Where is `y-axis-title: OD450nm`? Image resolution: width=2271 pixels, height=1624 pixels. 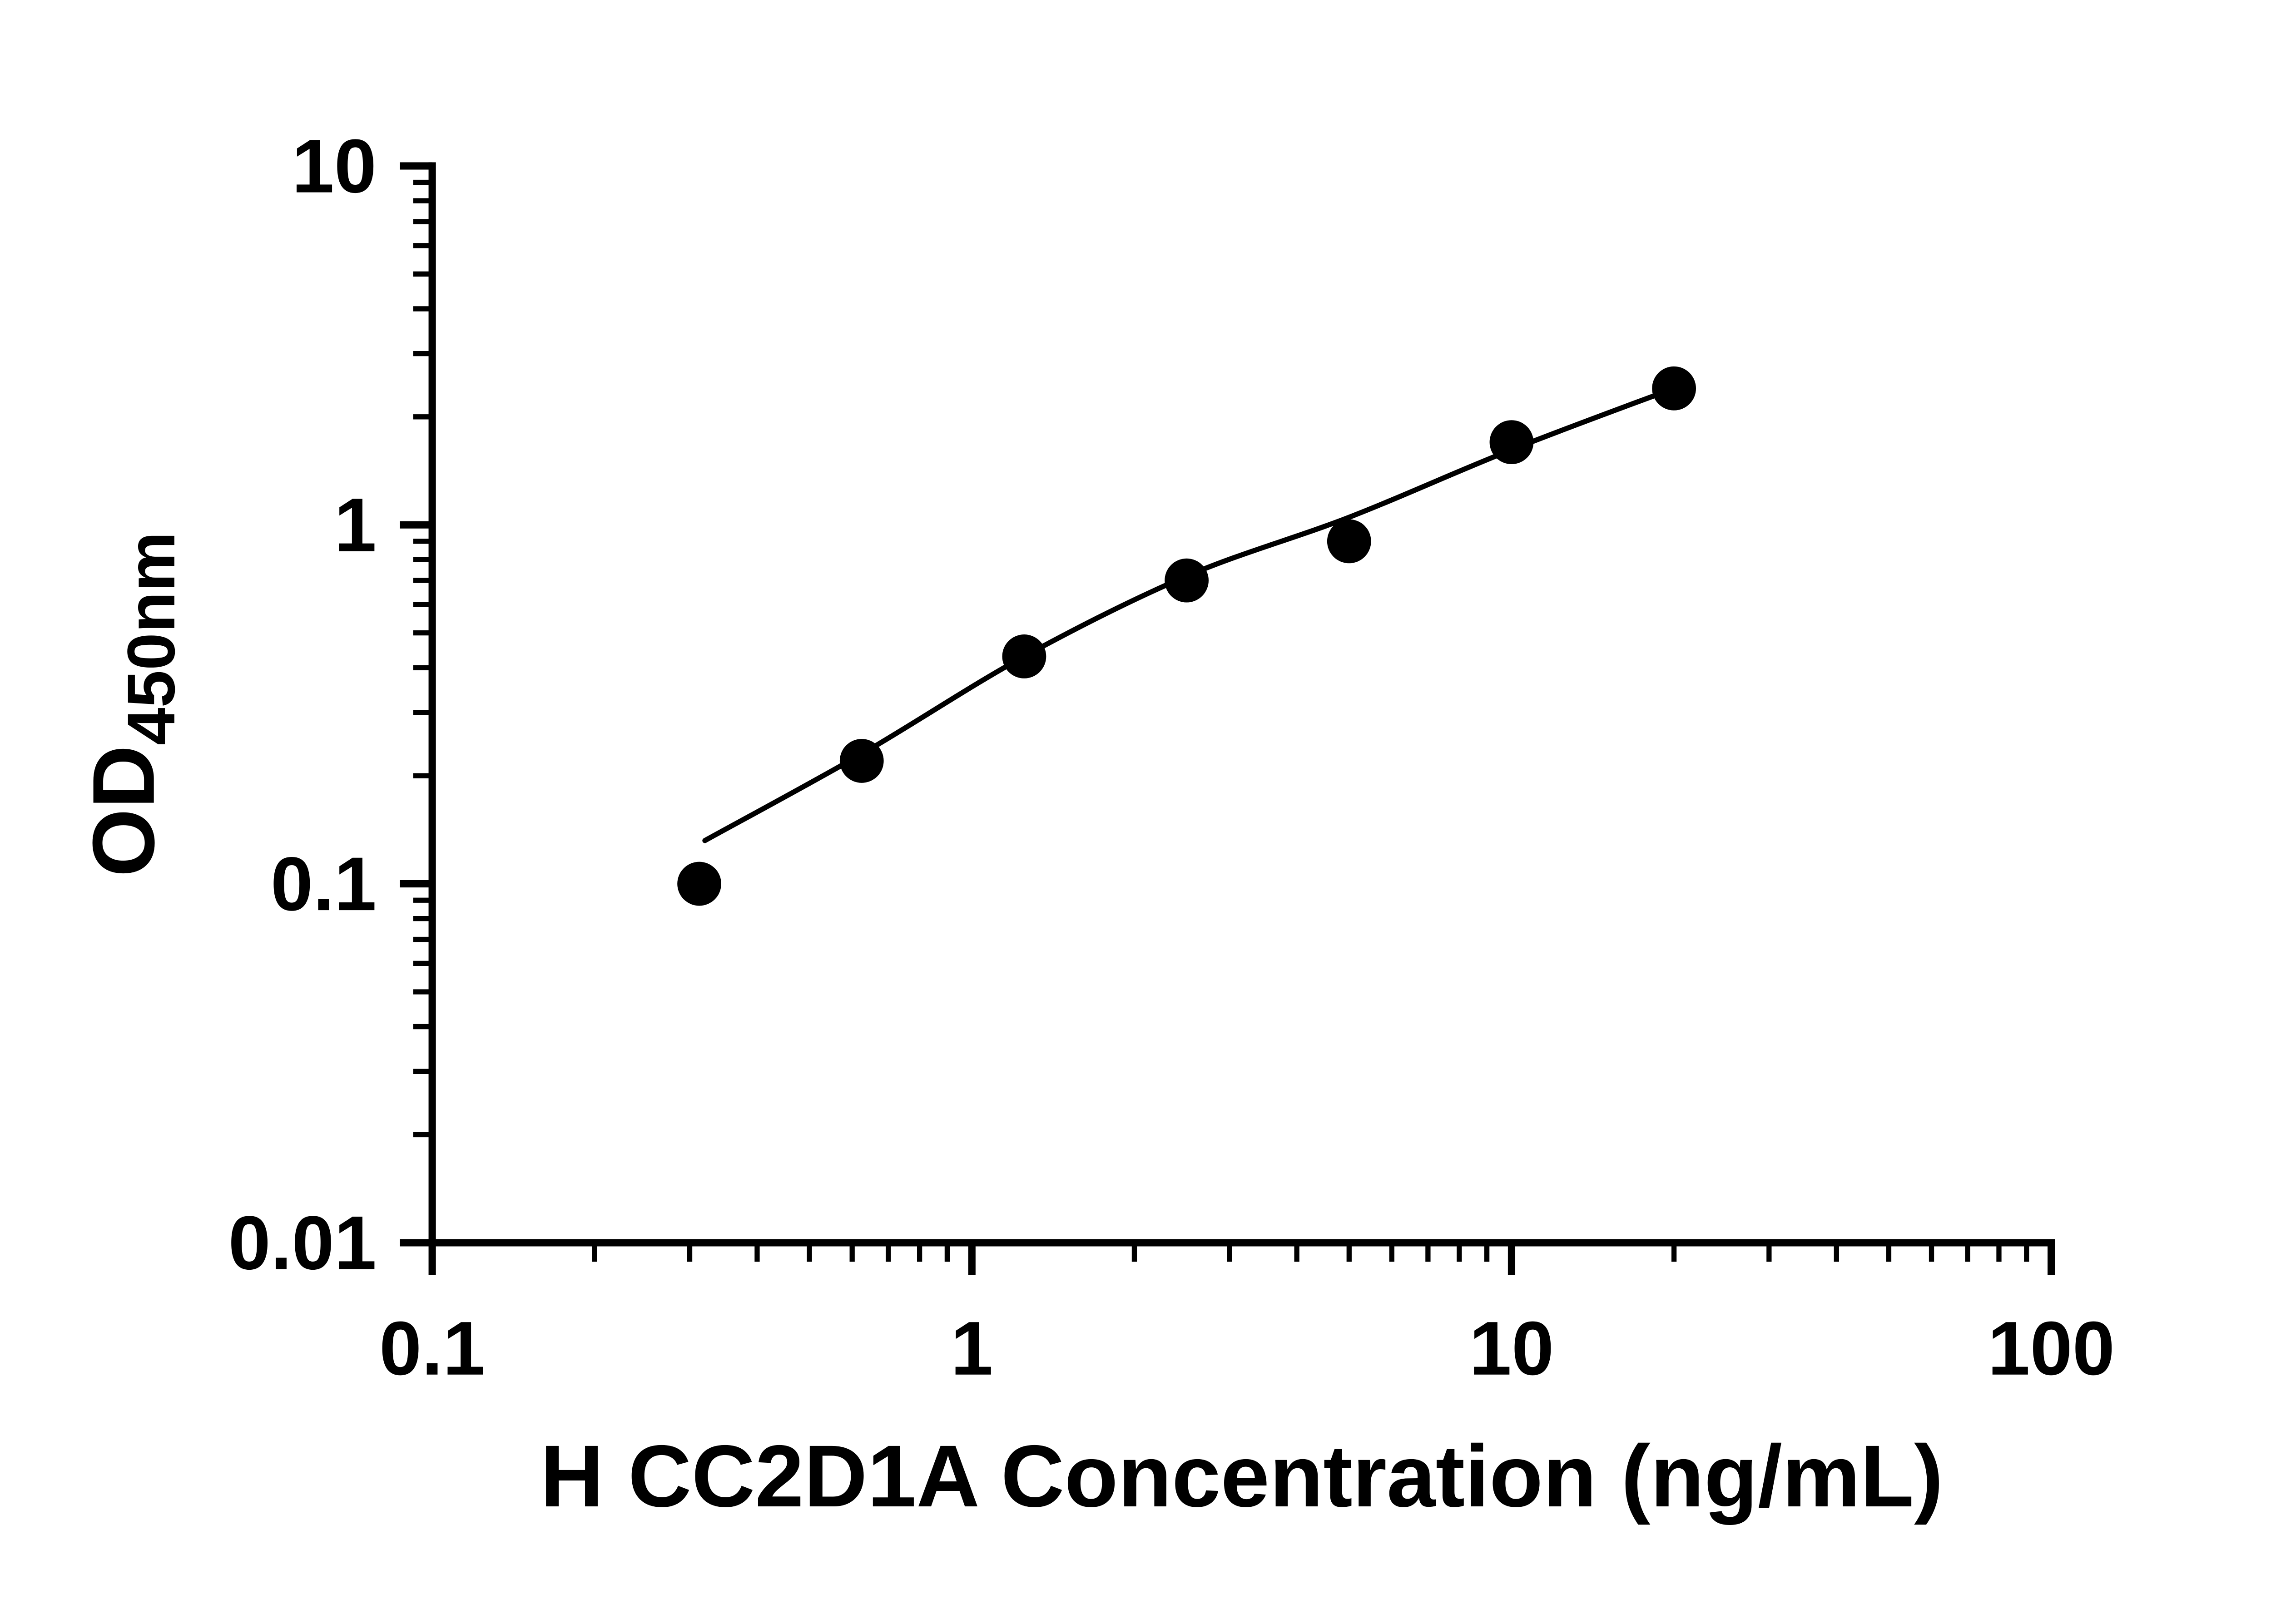
y-axis-title: OD450nm is located at coordinates (132, 704).